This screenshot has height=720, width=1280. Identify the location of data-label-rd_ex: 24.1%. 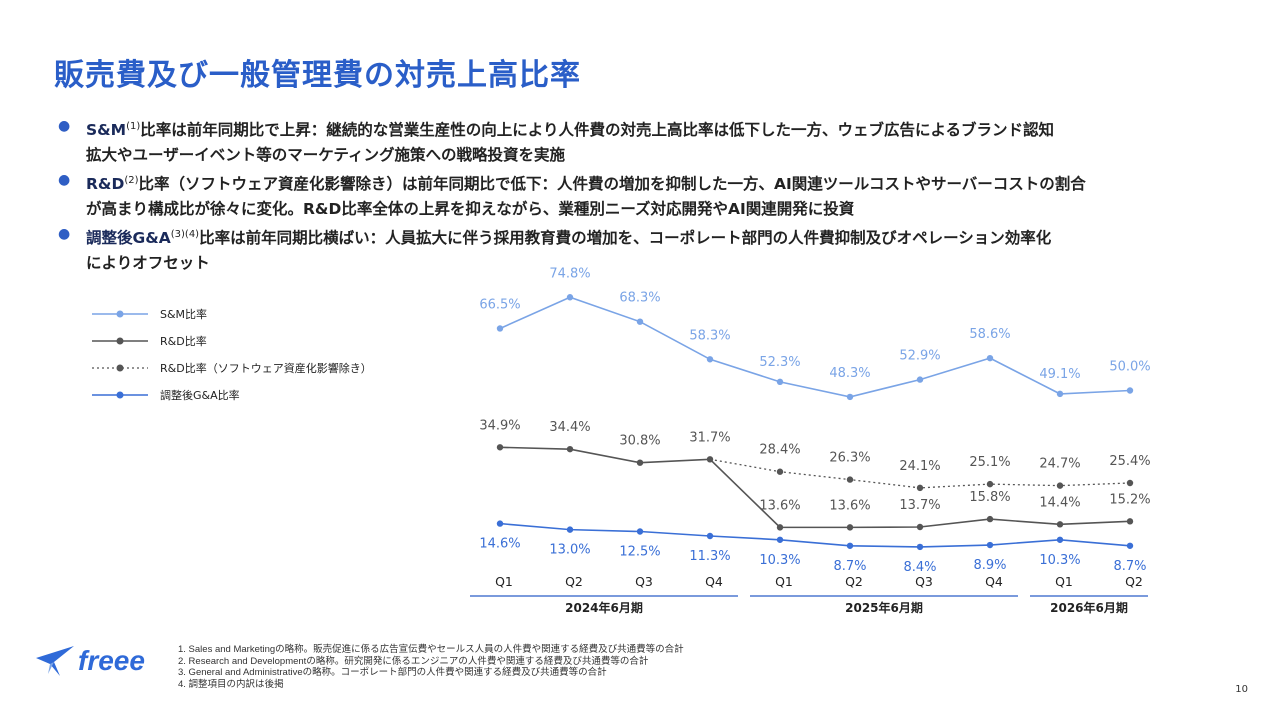
(919, 466).